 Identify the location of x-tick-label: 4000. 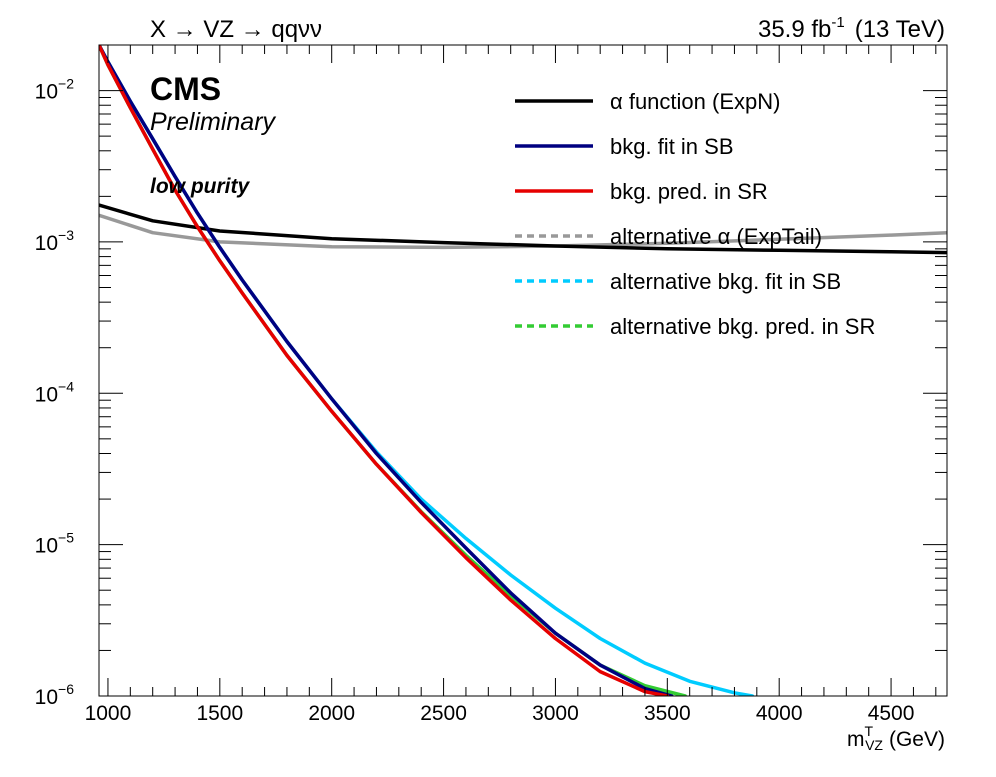
(779, 713).